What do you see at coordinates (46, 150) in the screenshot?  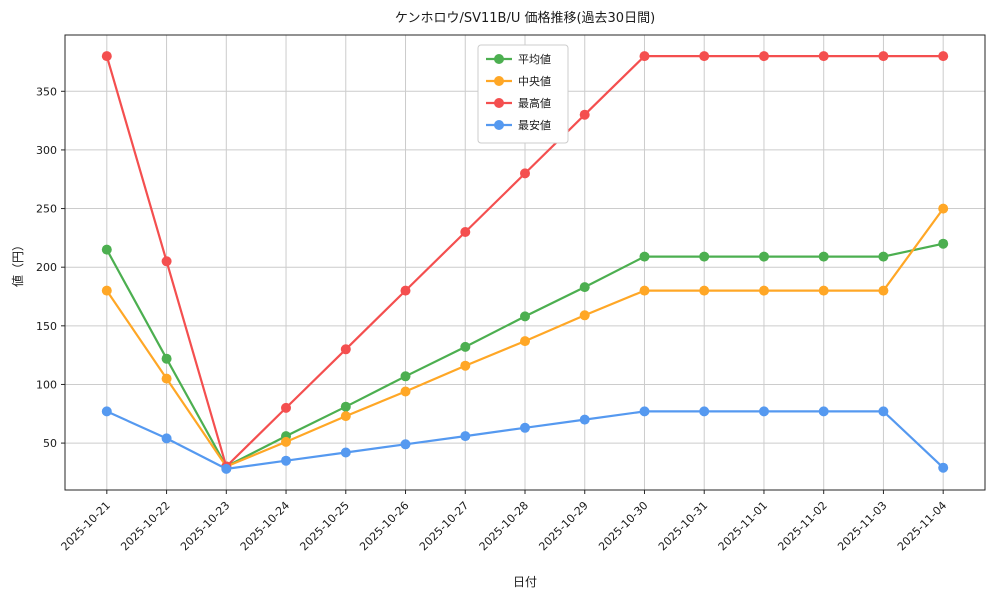 I see `y-tick-label: 300` at bounding box center [46, 150].